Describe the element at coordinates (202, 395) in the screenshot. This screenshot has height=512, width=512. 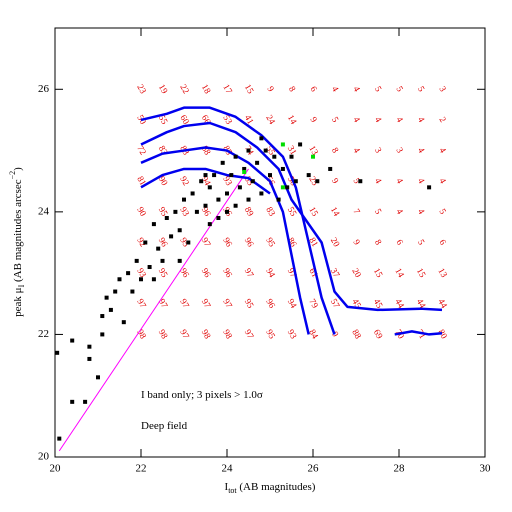
I see `annotation: I band only; 3 pixels > 1.0σ` at that location.